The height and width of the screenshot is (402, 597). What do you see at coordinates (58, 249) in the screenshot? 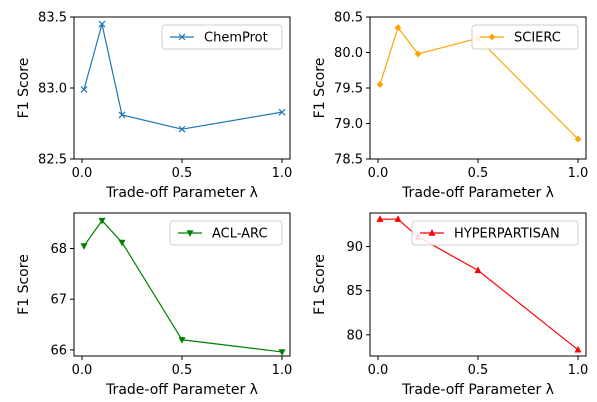
I see `y-tick-label: 68` at bounding box center [58, 249].